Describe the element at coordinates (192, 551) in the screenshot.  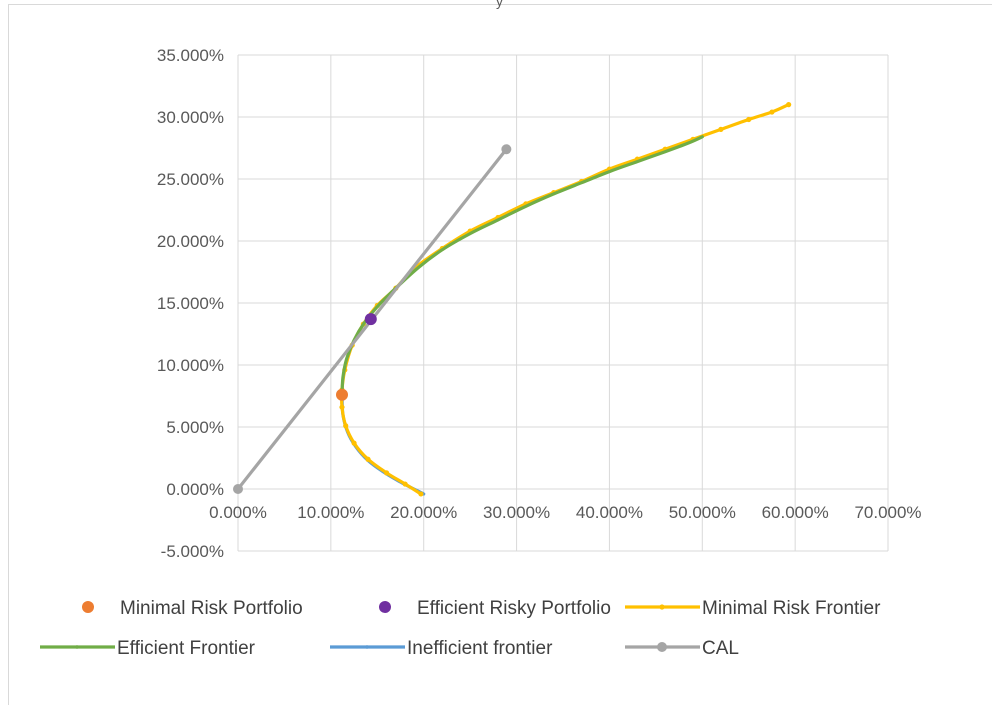
I see `y-tick-label: -5.000%` at that location.